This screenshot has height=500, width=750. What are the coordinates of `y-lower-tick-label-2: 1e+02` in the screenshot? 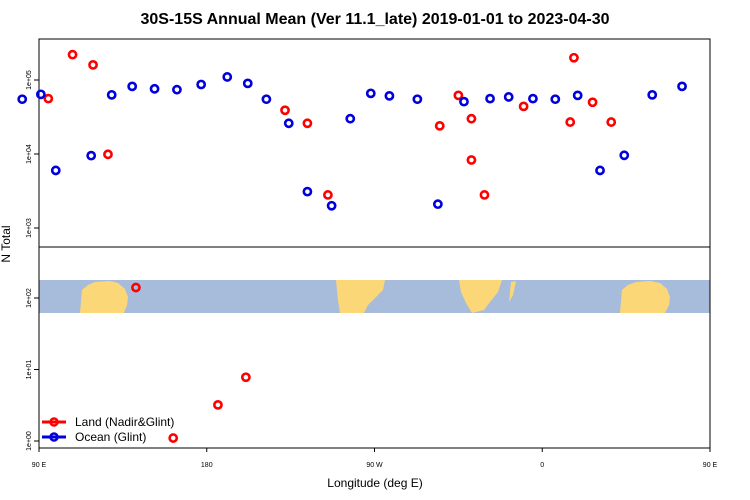 It's located at (29, 298).